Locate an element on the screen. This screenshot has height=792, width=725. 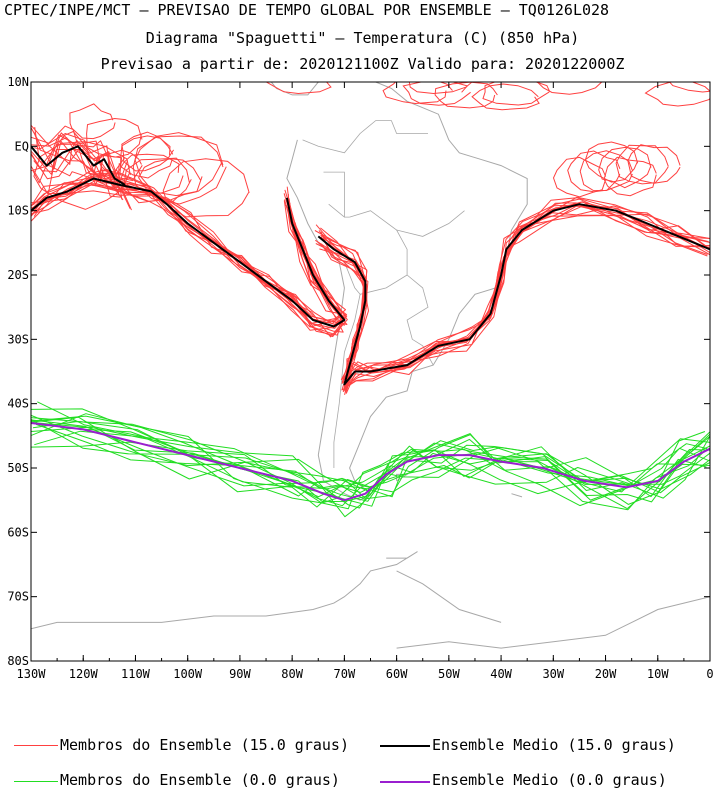
legend-label-member-0: Membros do Ensemble (0.0 graus) is located at coordinates (200, 780).